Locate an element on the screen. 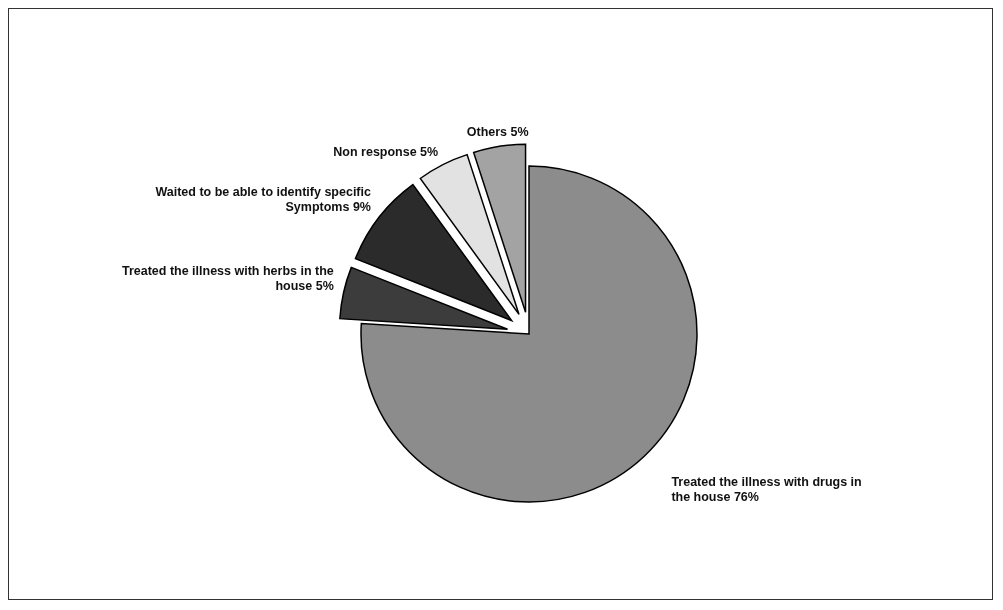 The image size is (1003, 610). slice-label: Treated the illness with herbs in the house 5% is located at coordinates (227, 279).